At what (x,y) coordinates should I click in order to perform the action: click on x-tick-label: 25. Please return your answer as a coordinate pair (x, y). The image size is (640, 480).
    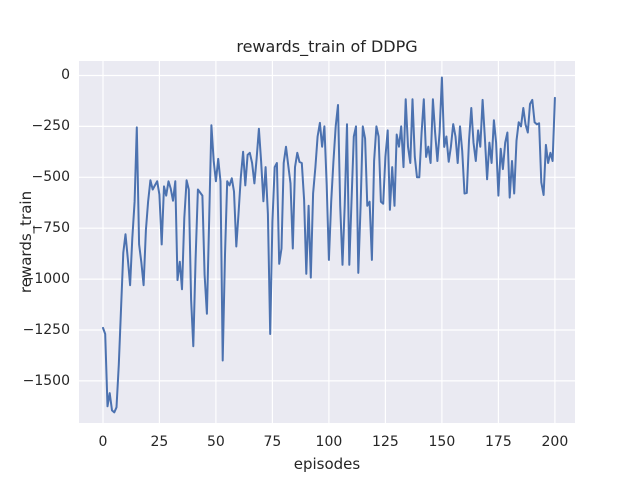
    Looking at the image, I should click on (159, 442).